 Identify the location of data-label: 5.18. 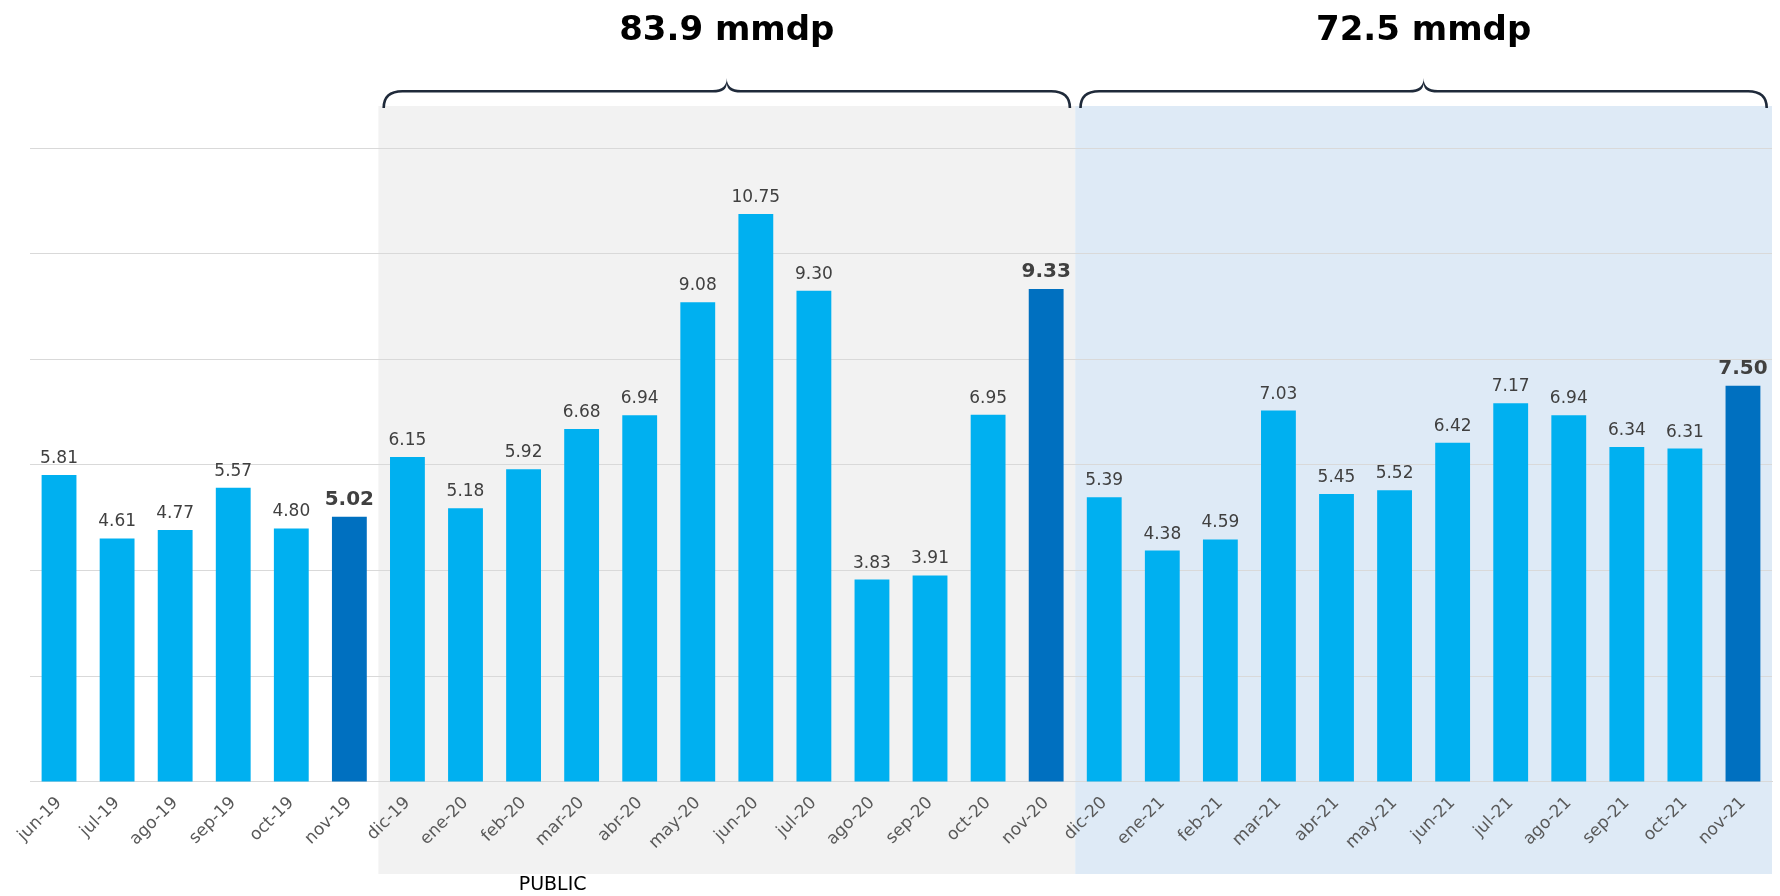
(465, 490).